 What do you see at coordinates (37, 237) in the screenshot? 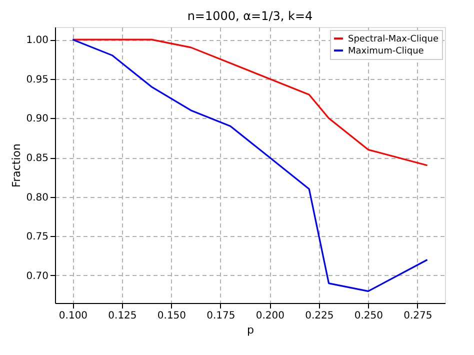
I see `y-tick-label: 0.75` at bounding box center [37, 237].